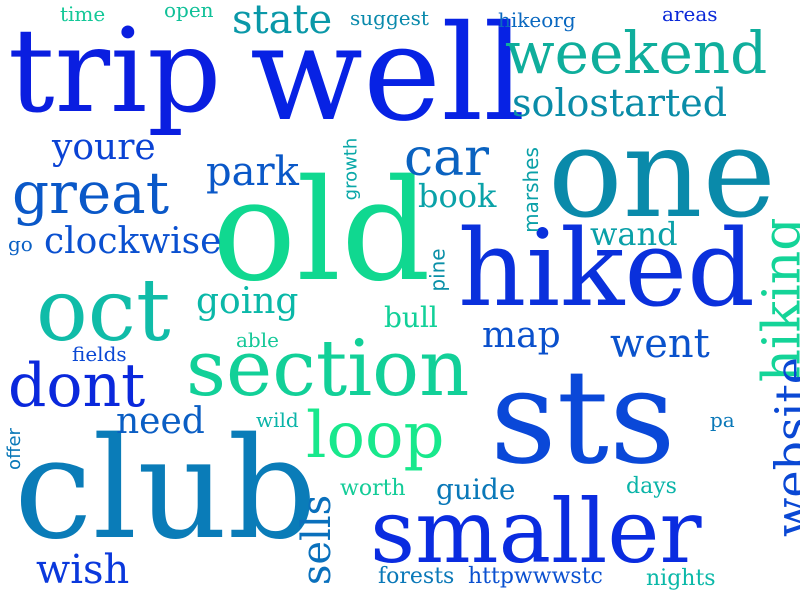  Describe the element at coordinates (411, 317) in the screenshot. I see `word-sells: bull` at that location.